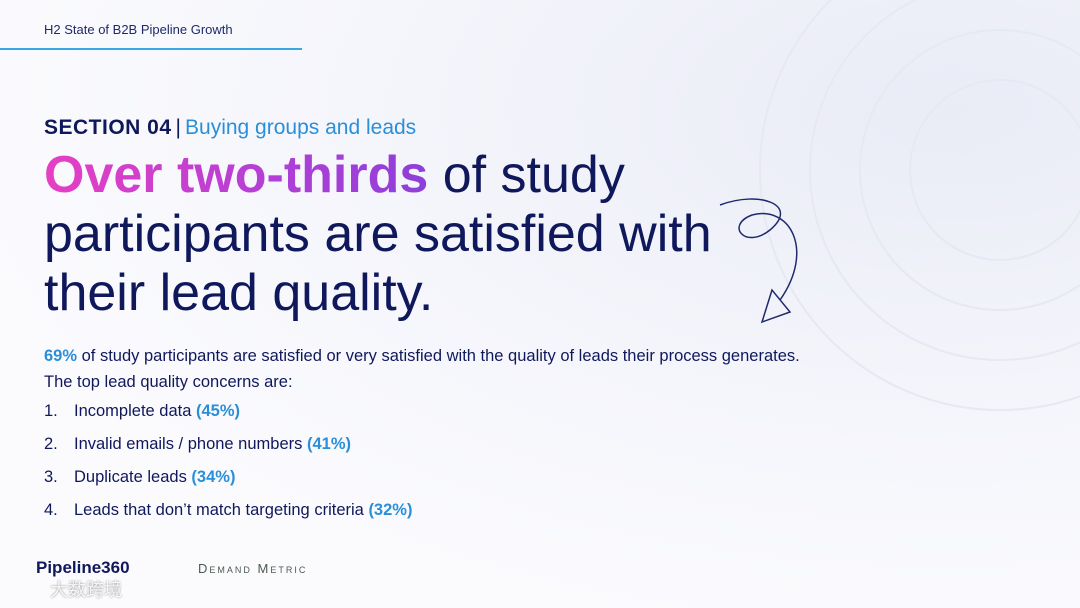 The image size is (1080, 608). What do you see at coordinates (138, 29) in the screenshot?
I see `header-title: H2 State of B2B Pipeline Growth` at bounding box center [138, 29].